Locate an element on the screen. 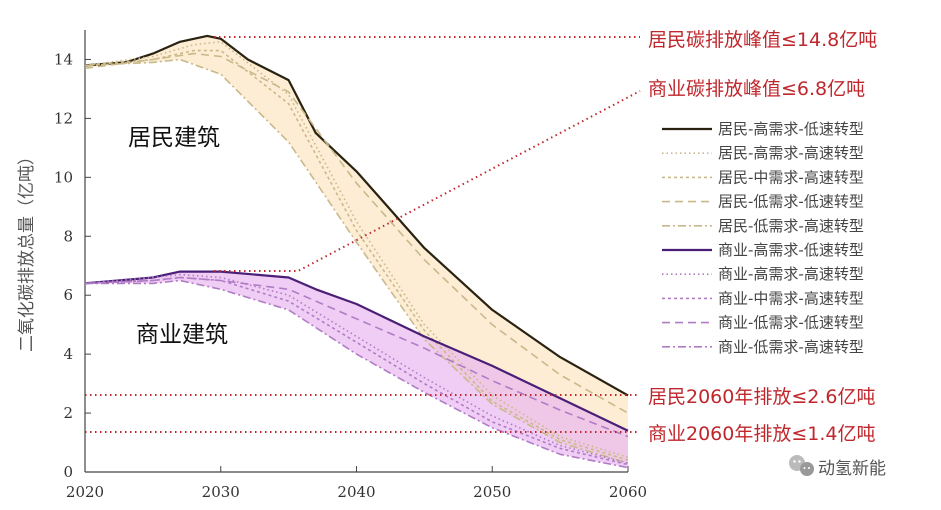 This screenshot has height=510, width=941. y-tick-label: 14 is located at coordinates (63, 59).